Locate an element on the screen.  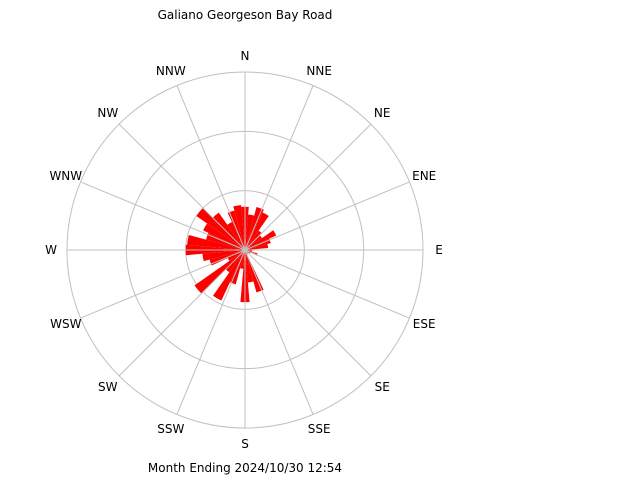
direction-label-e: E is located at coordinates (439, 250).